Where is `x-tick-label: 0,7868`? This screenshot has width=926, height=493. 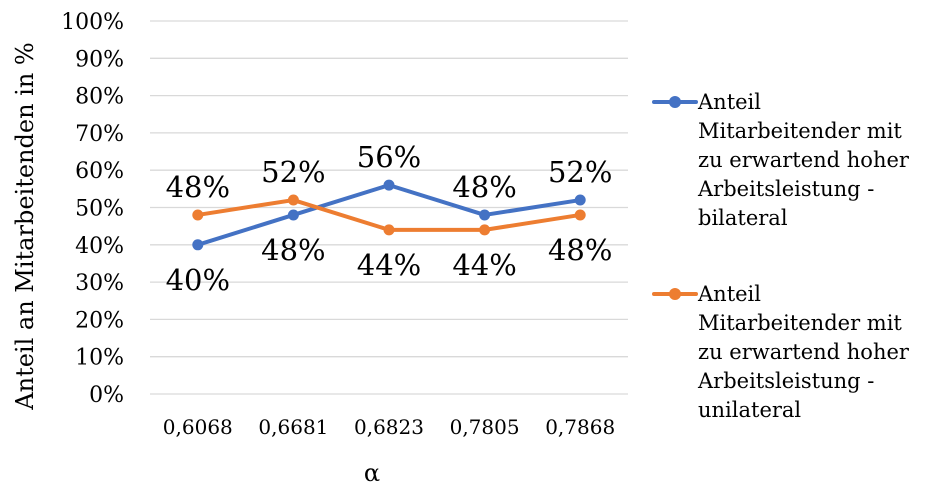
x-tick-label: 0,7868 is located at coordinates (580, 427).